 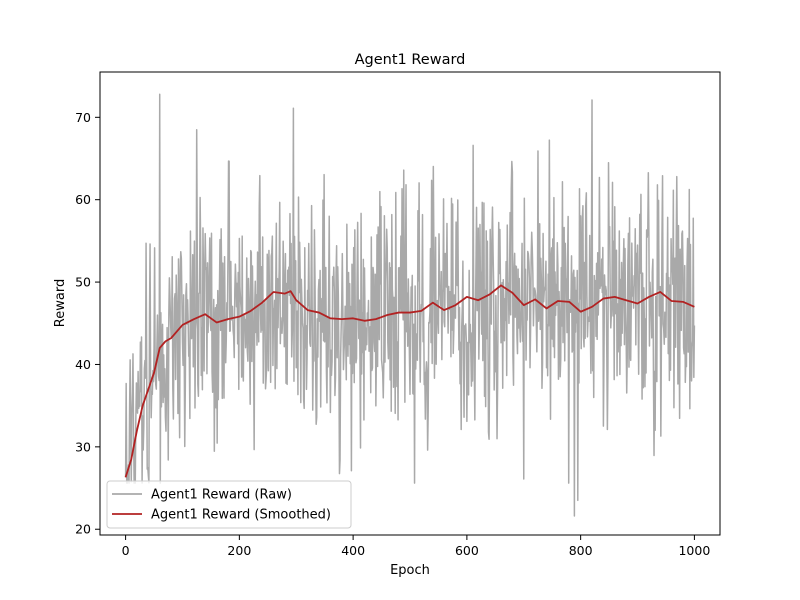 What do you see at coordinates (126, 550) in the screenshot?
I see `x-tick-label: 0` at bounding box center [126, 550].